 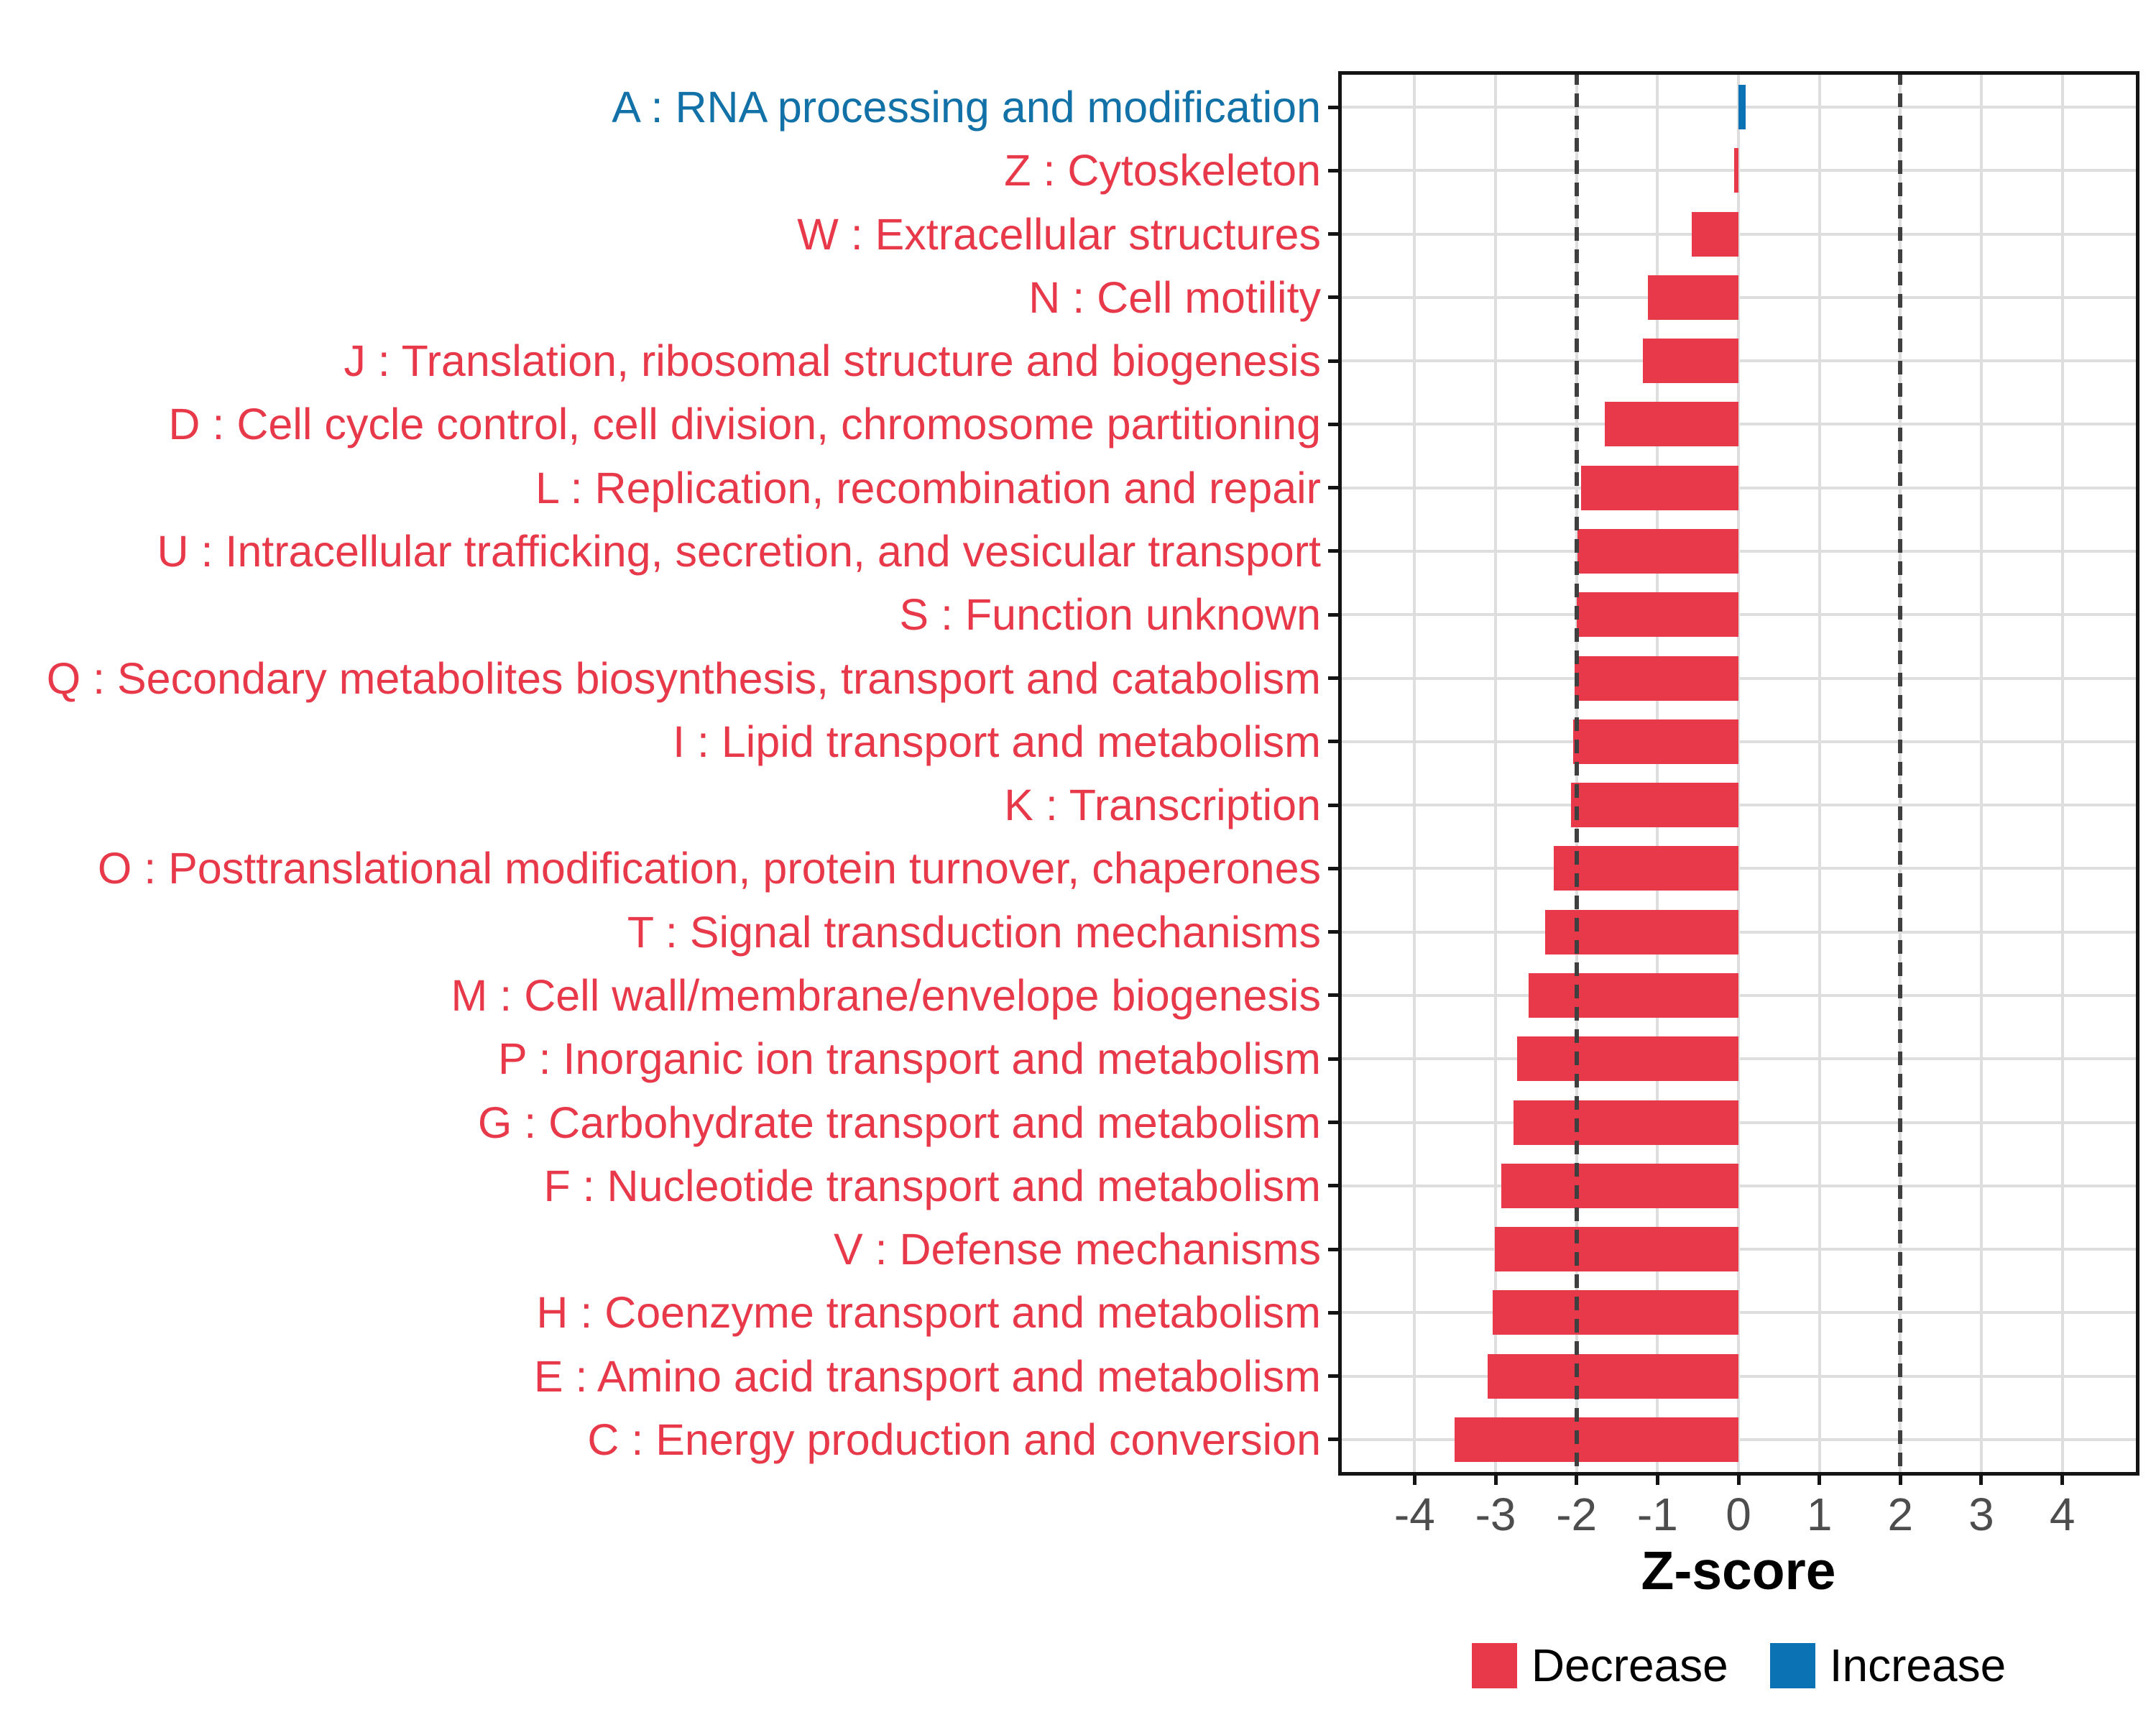 What do you see at coordinates (1742, 107) in the screenshot?
I see `bar-A` at bounding box center [1742, 107].